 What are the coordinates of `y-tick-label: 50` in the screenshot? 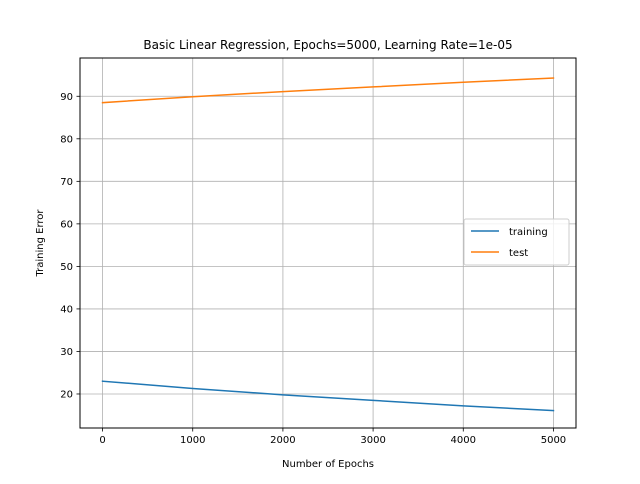 It's located at (66, 267).